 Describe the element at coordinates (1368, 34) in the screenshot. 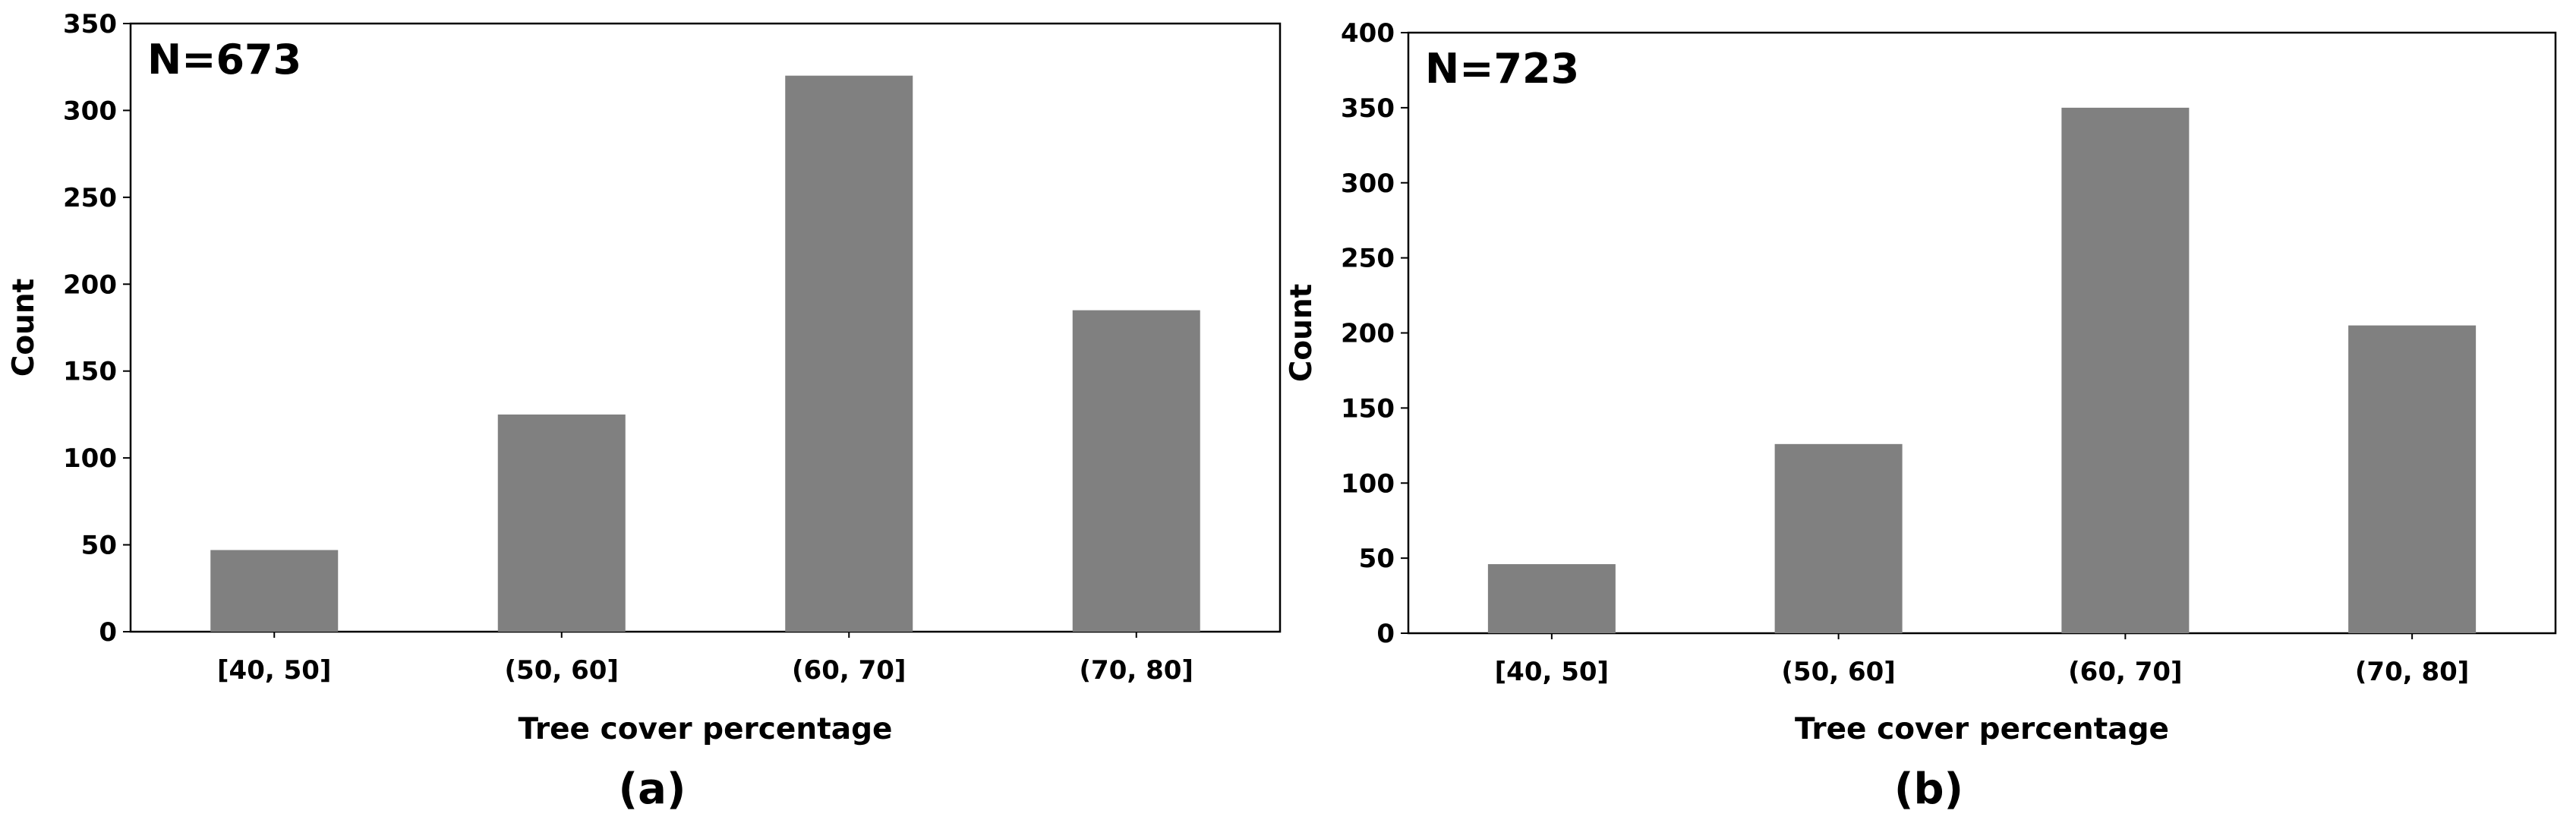

I see `y-tick-label: 400` at that location.